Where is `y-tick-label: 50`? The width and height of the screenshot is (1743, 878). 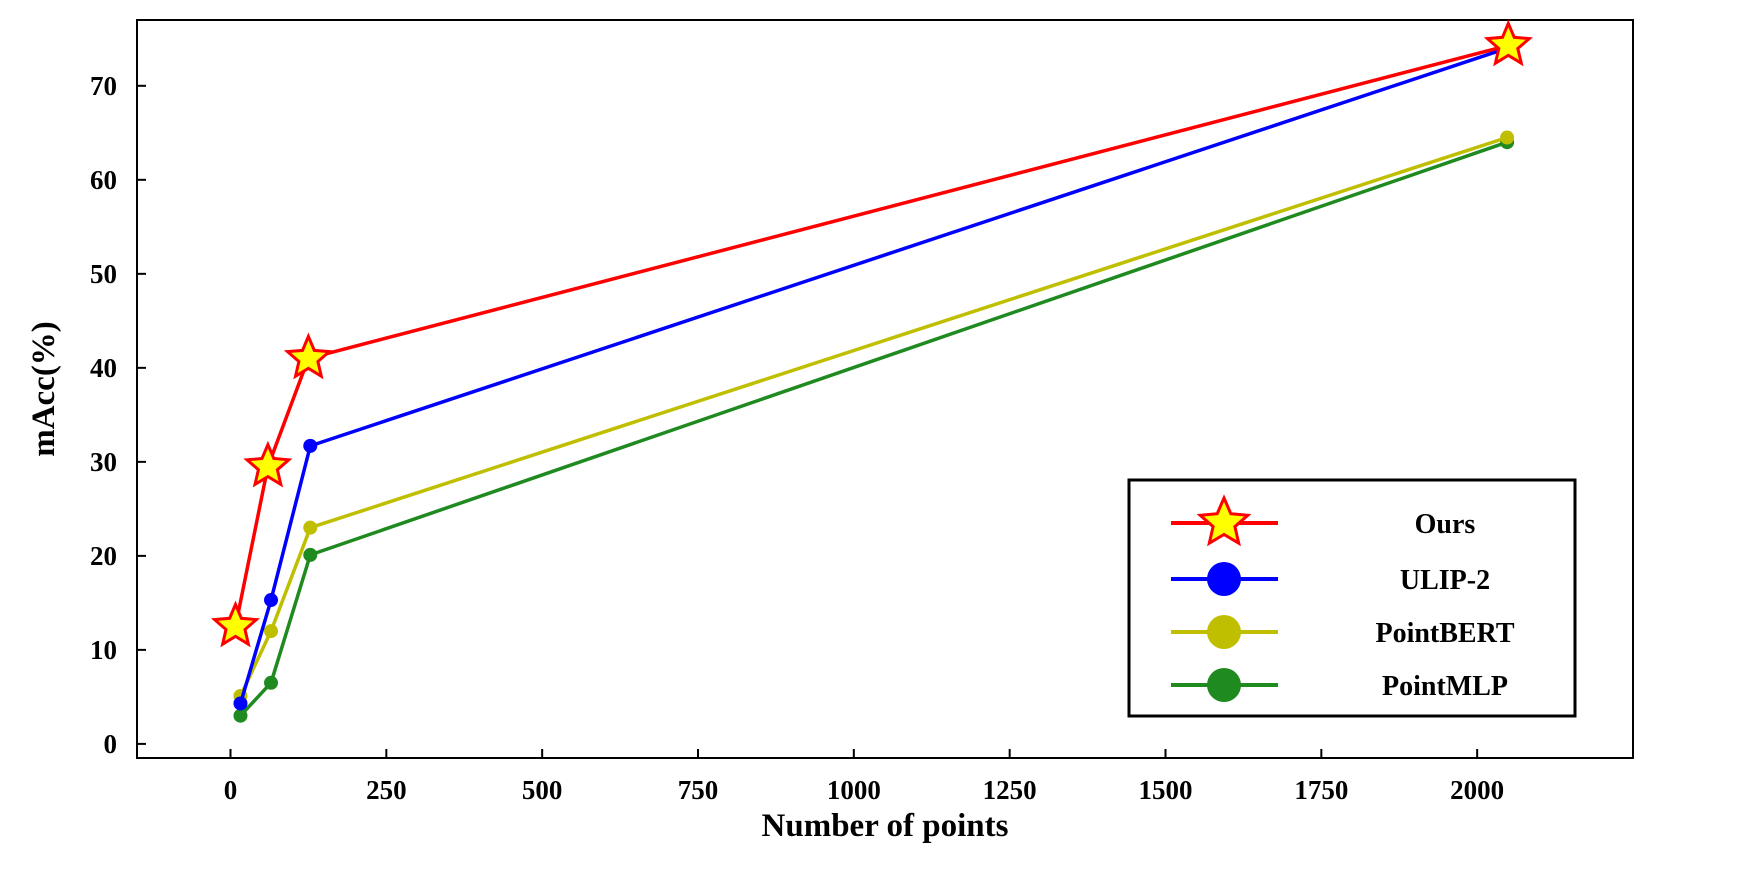
y-tick-label: 50 is located at coordinates (103, 274).